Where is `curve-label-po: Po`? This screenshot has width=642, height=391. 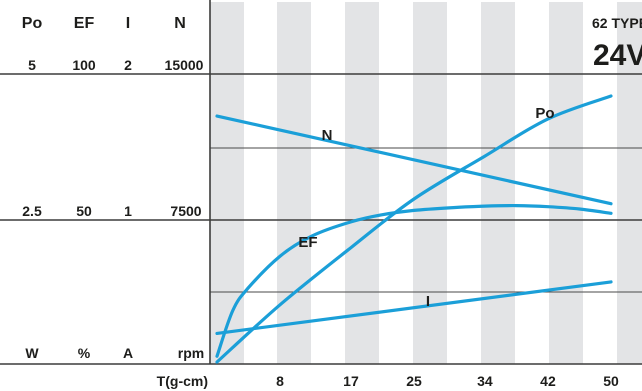 curve-label-po: Po is located at coordinates (544, 113).